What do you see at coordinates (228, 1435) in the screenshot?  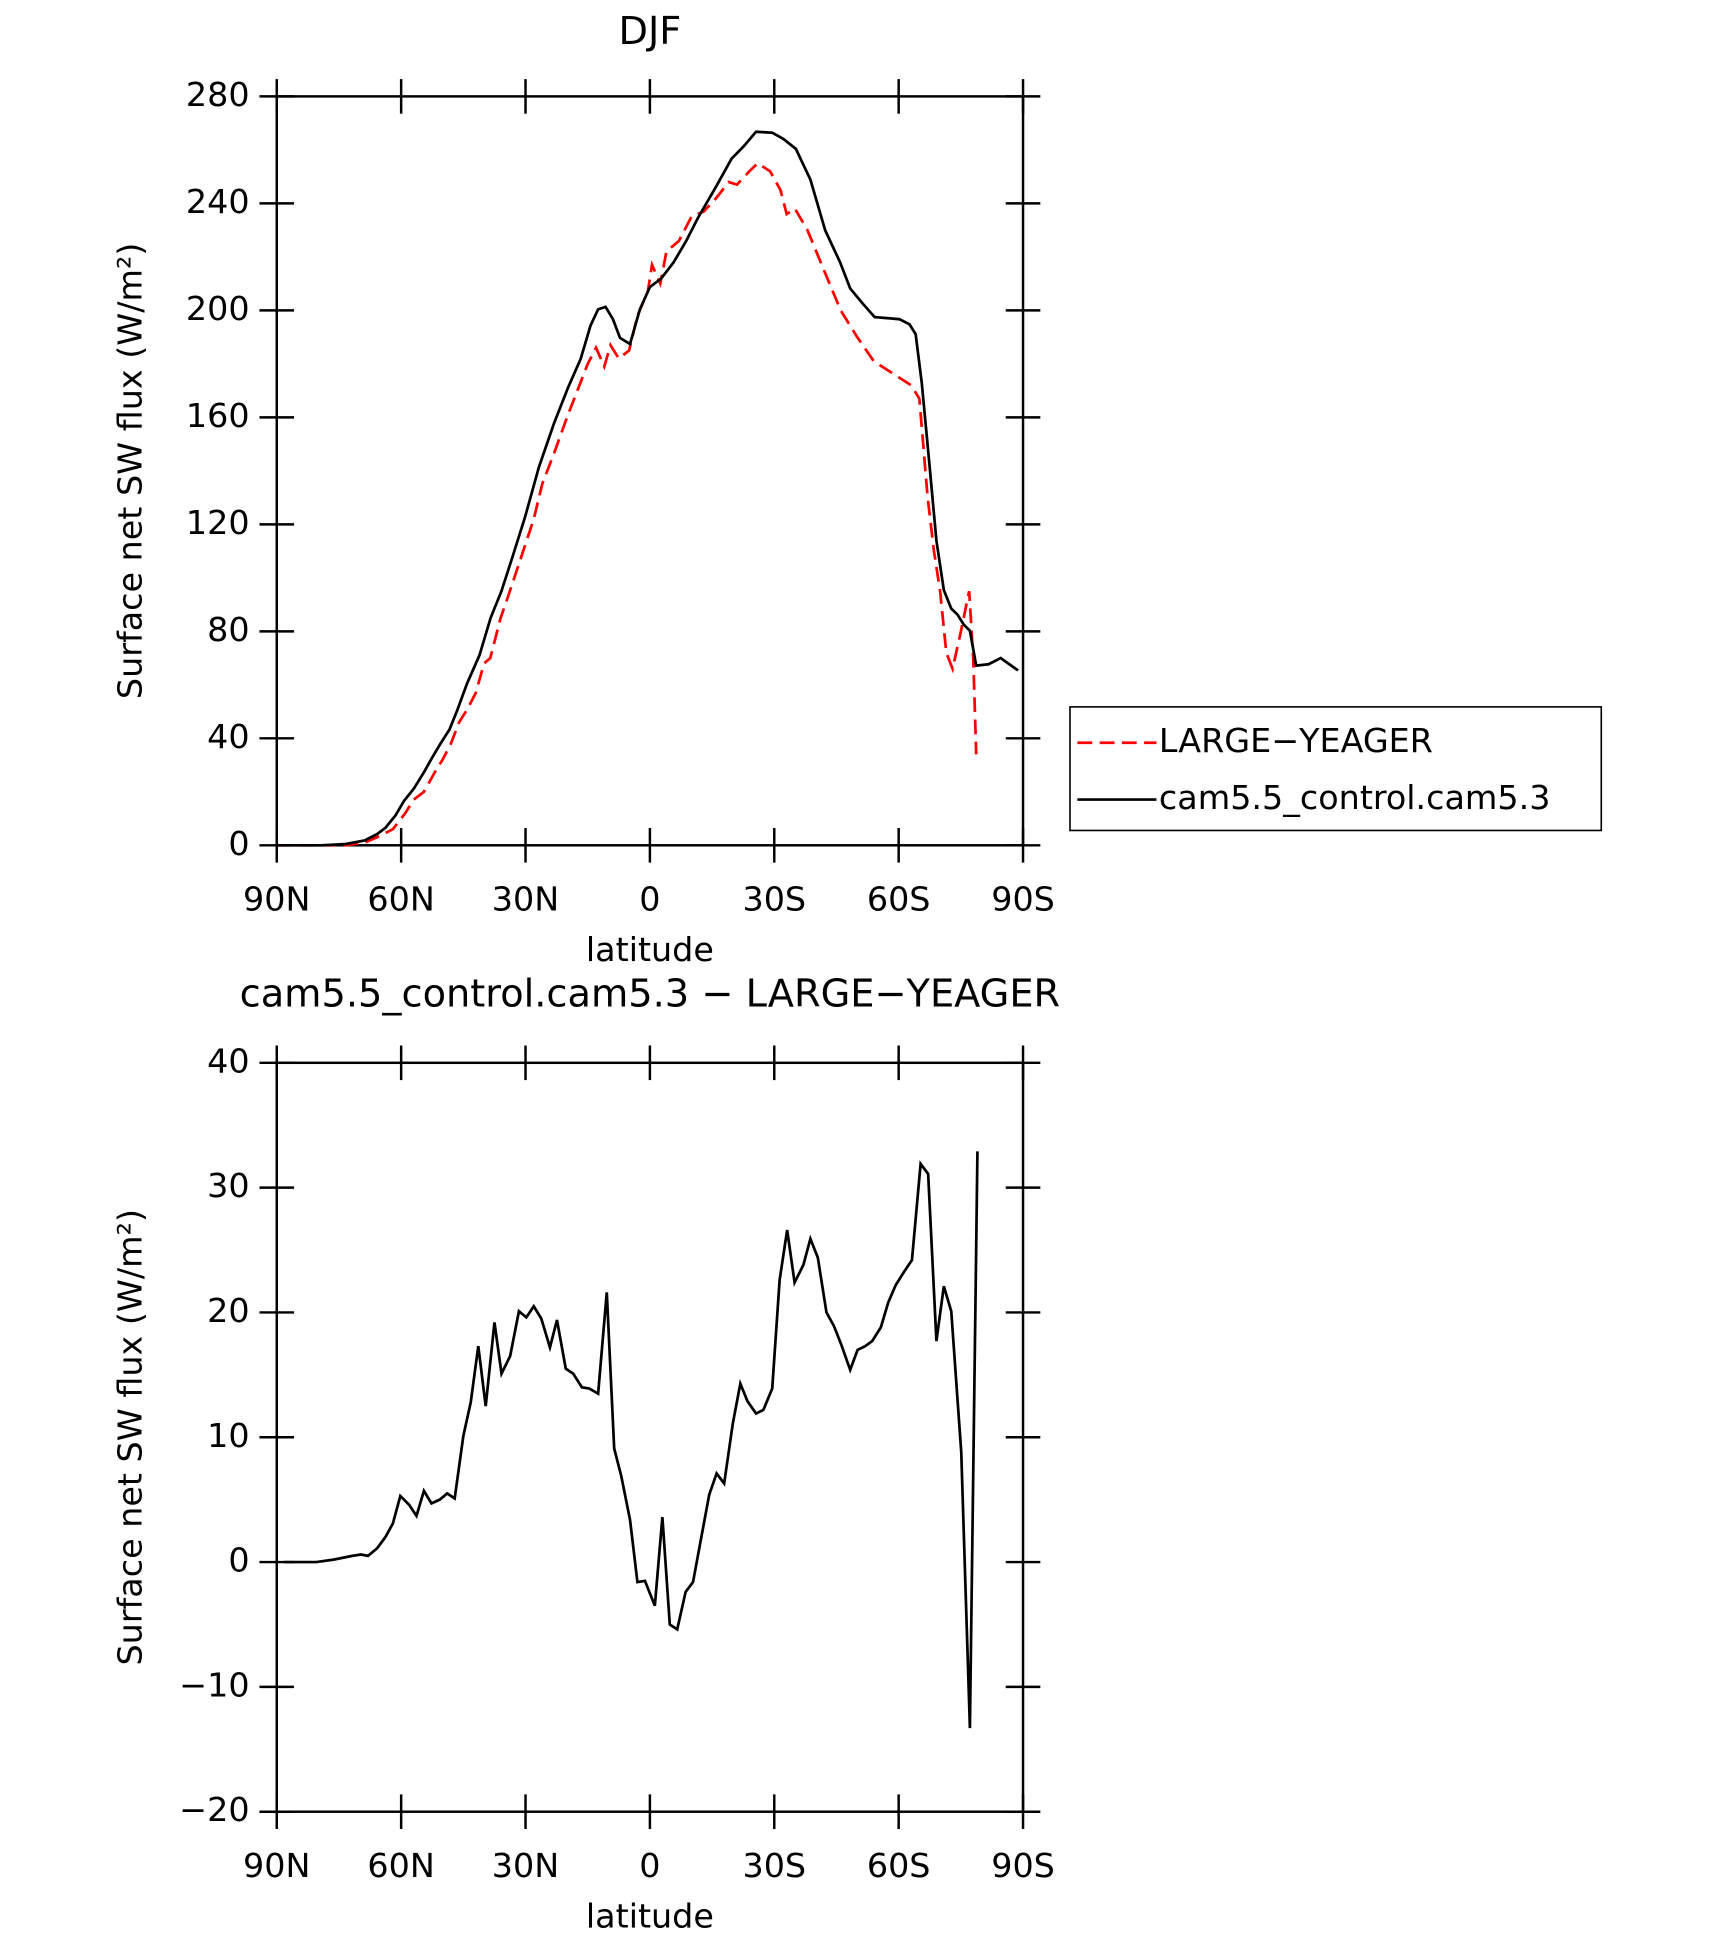 I see `y-tick-label: 10` at bounding box center [228, 1435].